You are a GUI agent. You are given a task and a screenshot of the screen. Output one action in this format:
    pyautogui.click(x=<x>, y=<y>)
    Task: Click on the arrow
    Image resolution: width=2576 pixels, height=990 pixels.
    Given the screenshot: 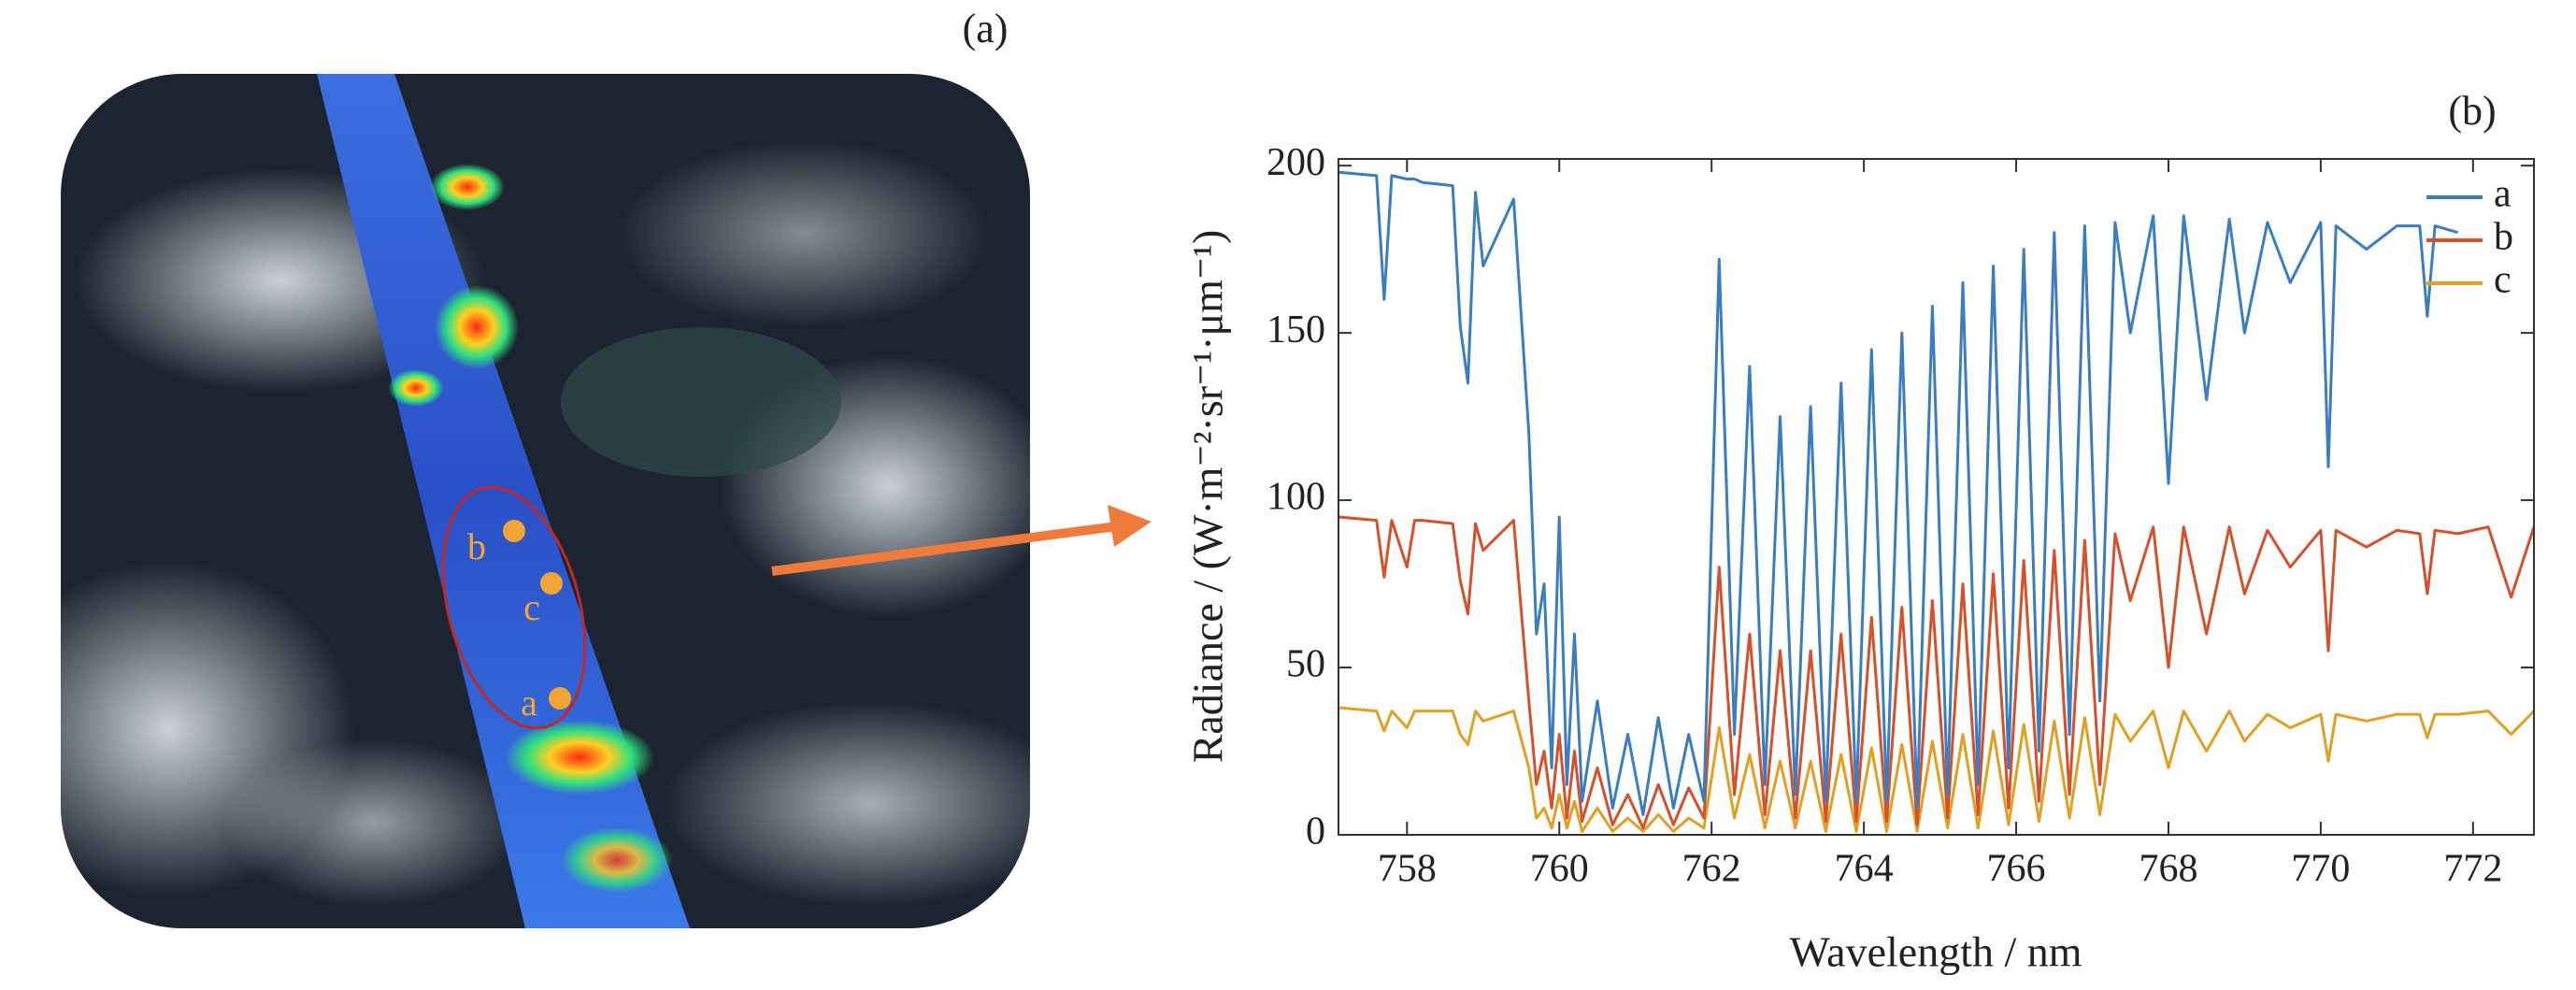 What is the action you would take?
    pyautogui.click(x=961, y=540)
    